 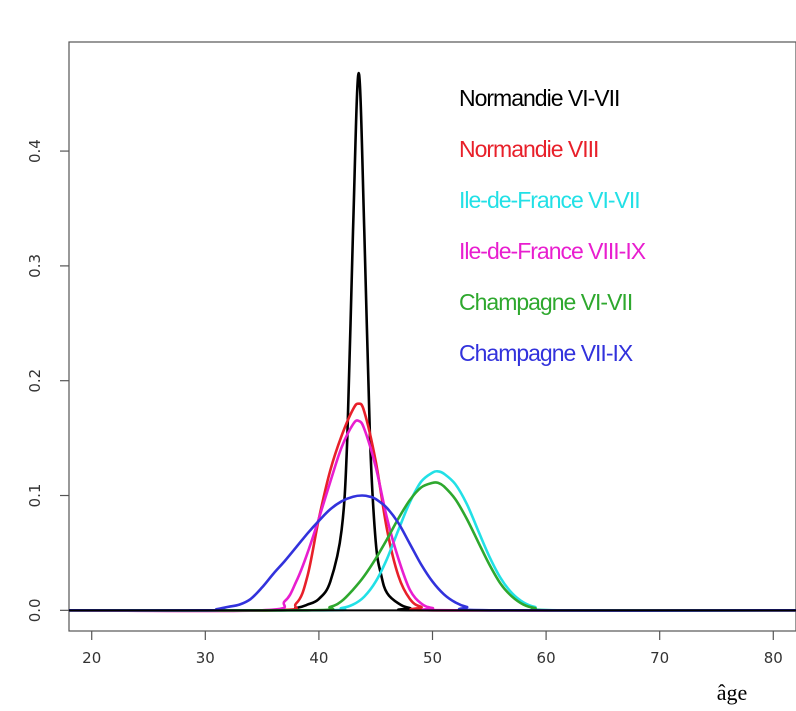 What do you see at coordinates (432, 658) in the screenshot?
I see `x-tick-label: 50` at bounding box center [432, 658].